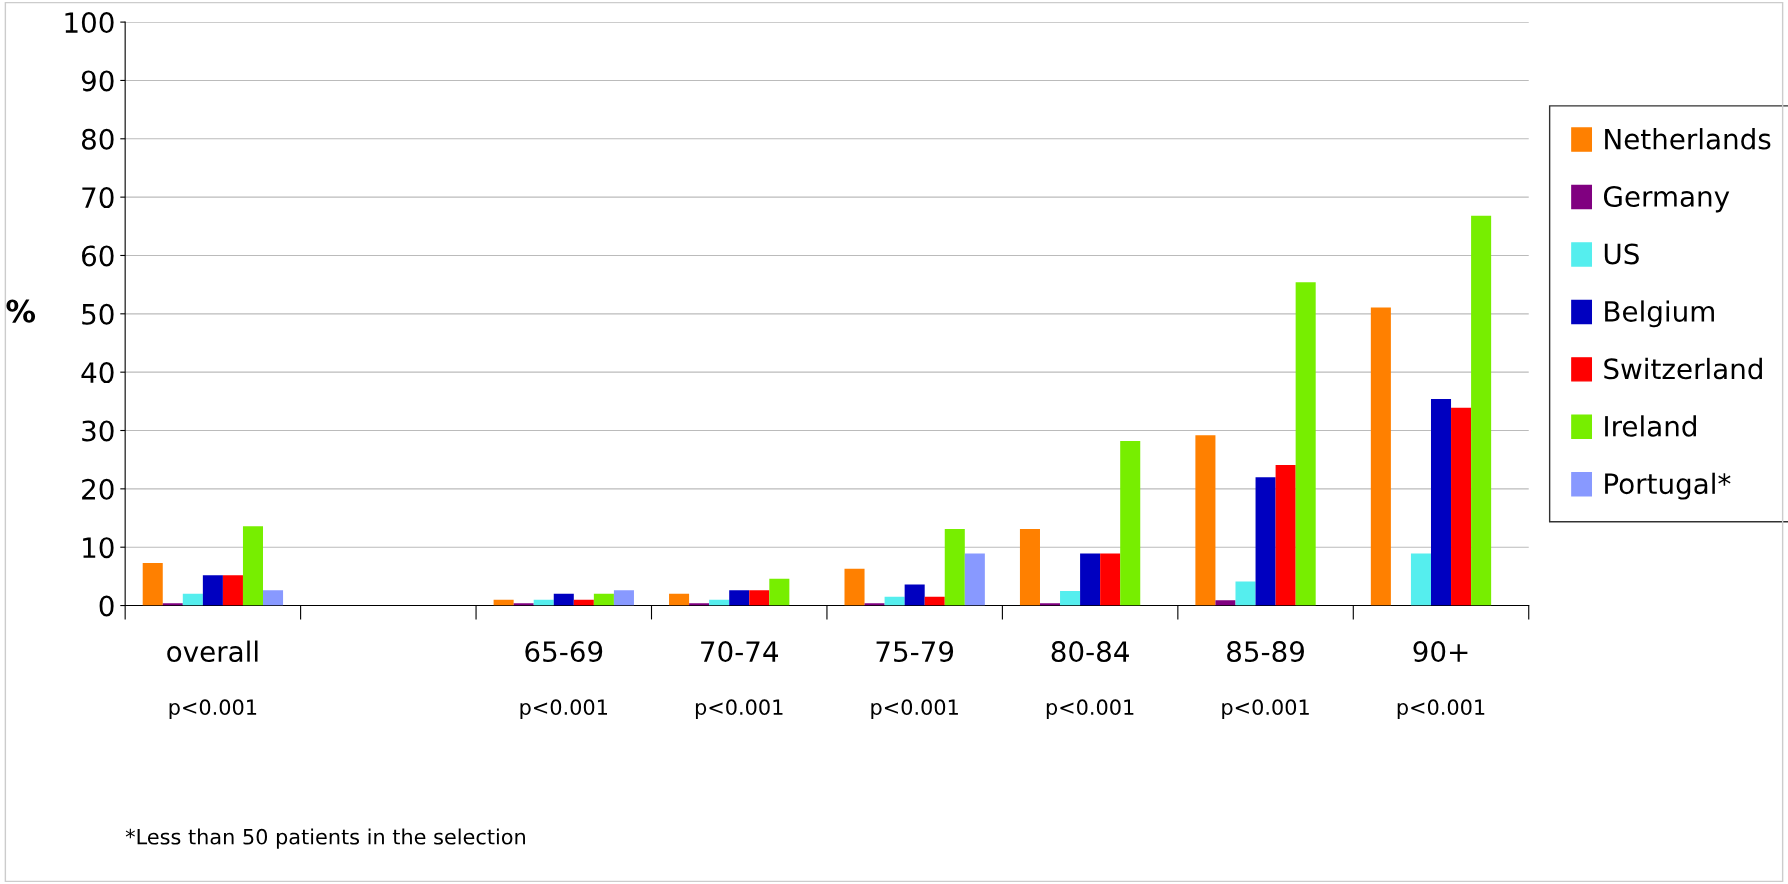  Describe the element at coordinates (98, 256) in the screenshot. I see `y-tick-label: 60` at that location.